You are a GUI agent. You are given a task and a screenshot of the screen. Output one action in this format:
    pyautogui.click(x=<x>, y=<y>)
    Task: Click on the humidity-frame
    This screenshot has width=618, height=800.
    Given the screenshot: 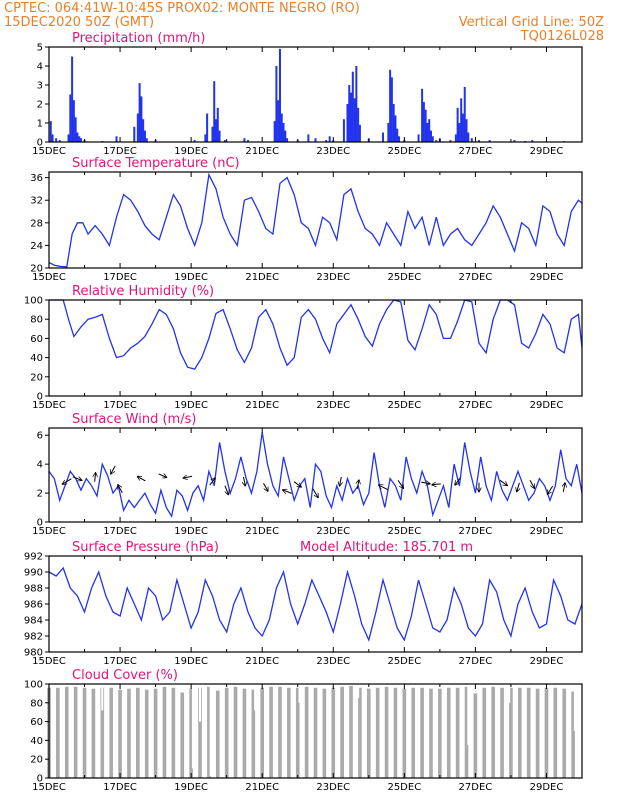 What is the action you would take?
    pyautogui.click(x=315, y=348)
    